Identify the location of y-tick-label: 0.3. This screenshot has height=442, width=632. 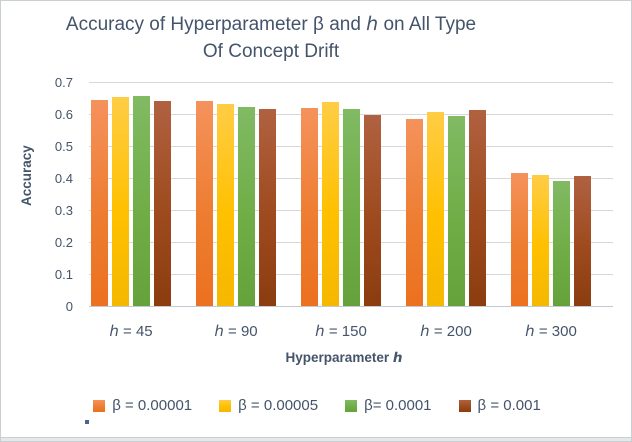
(63, 210).